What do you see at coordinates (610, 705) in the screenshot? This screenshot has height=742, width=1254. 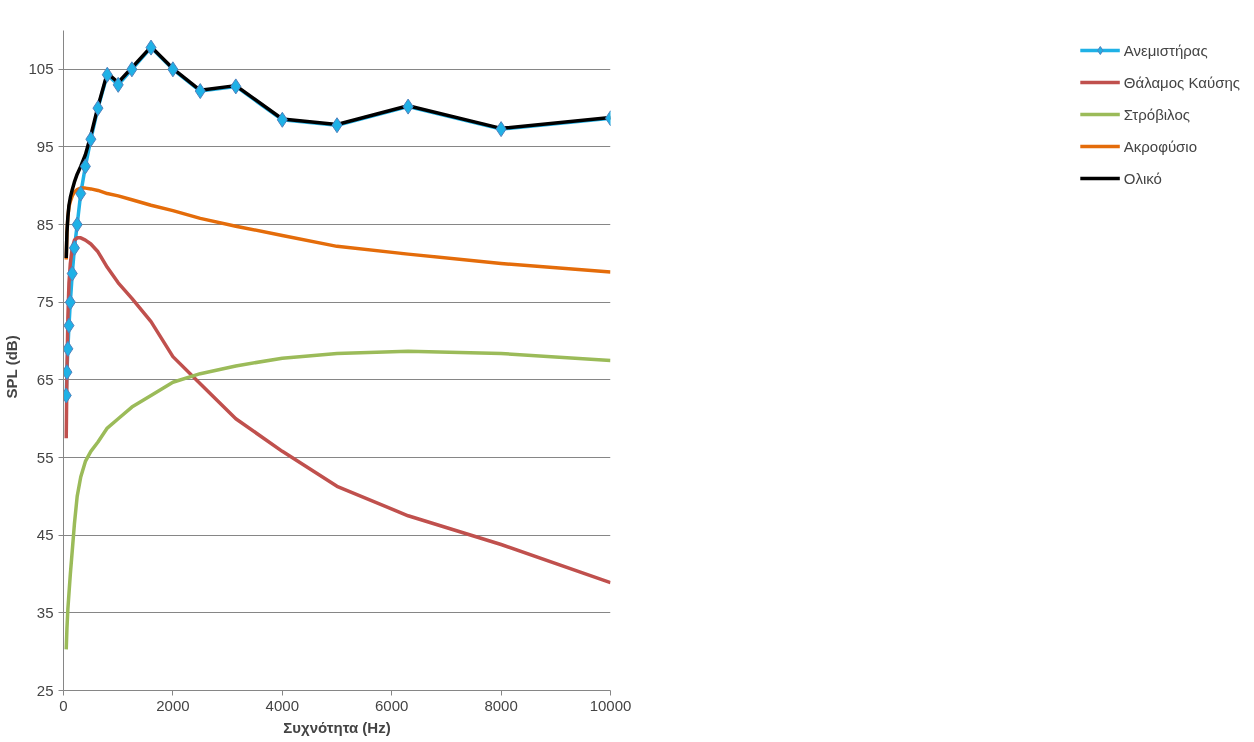 I see `x-tick-label: 10000` at bounding box center [610, 705].